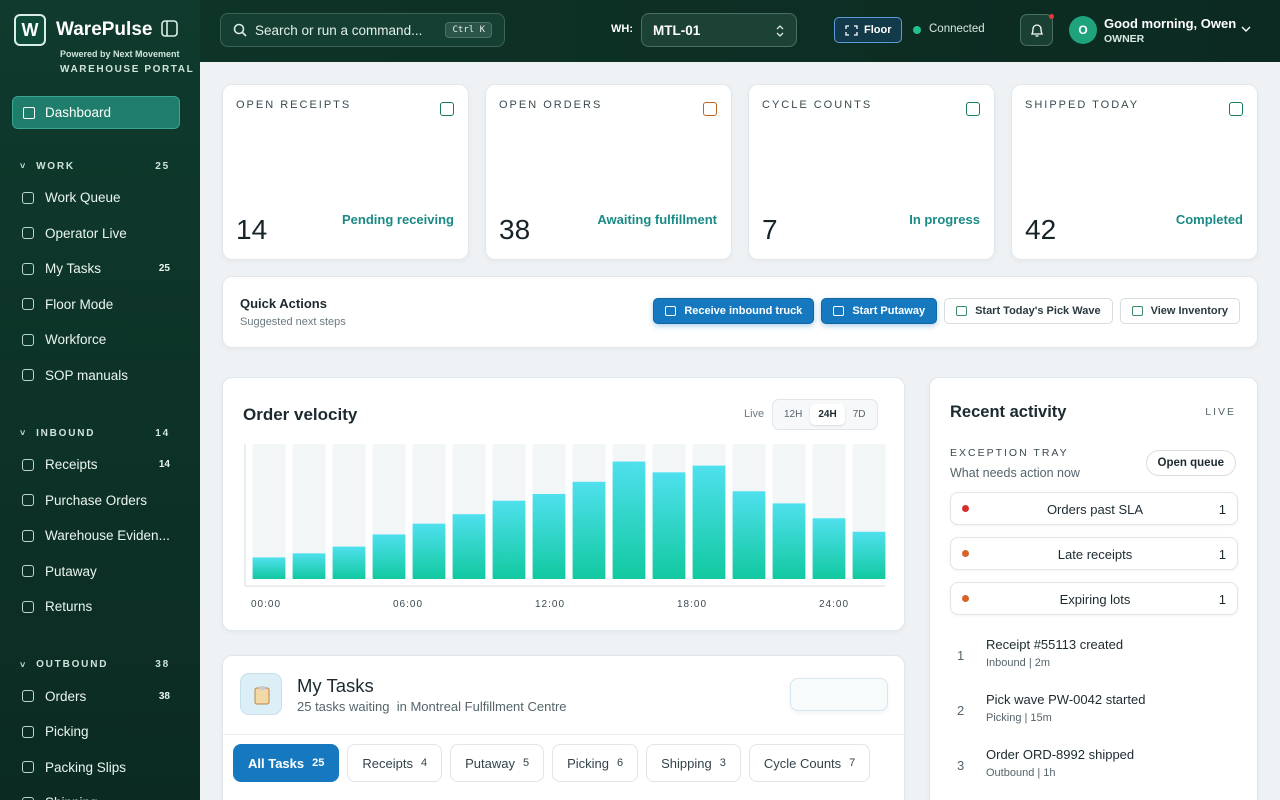  What do you see at coordinates (1060, 754) in the screenshot?
I see `event-title: Order ORD-8992 shipped` at bounding box center [1060, 754].